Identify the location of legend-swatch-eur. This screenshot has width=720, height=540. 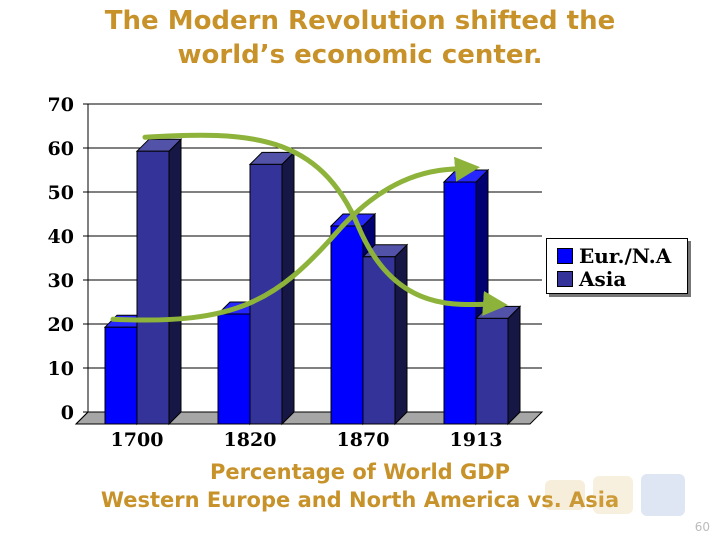
(565, 255).